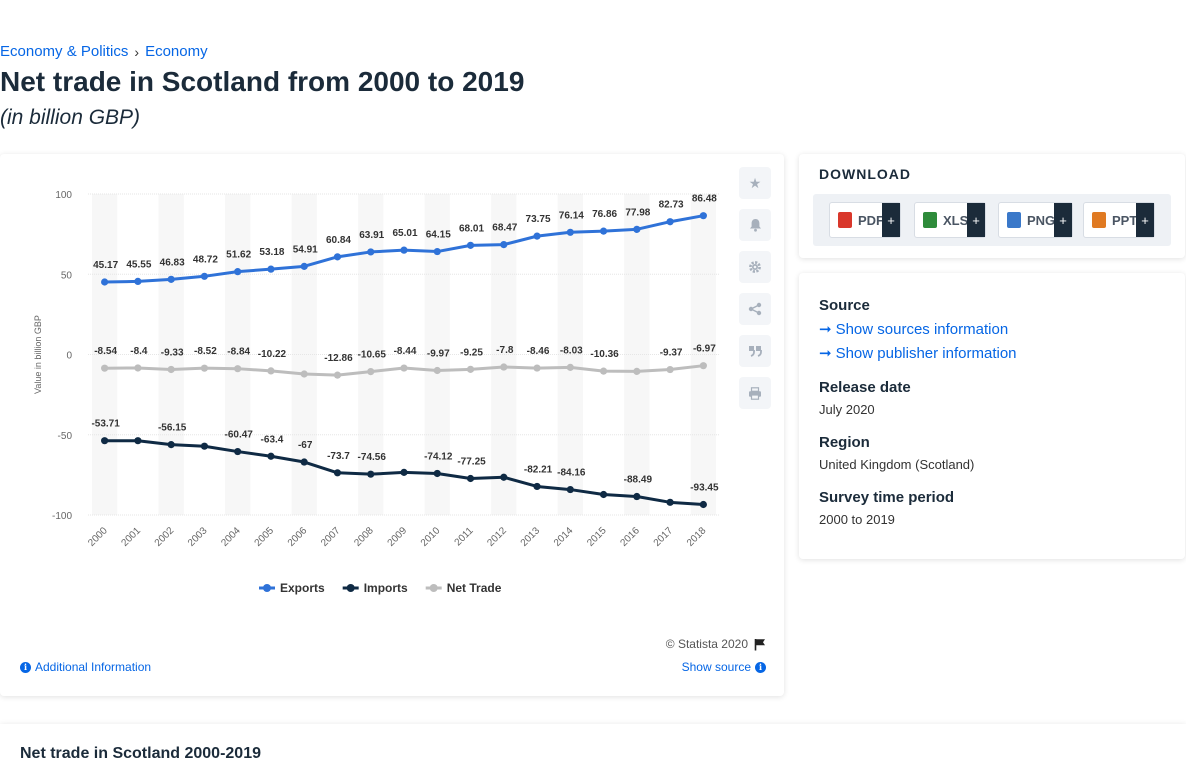 This screenshot has height=784, width=1186. I want to click on y-axis-title: Value in billion GBP, so click(38, 354).